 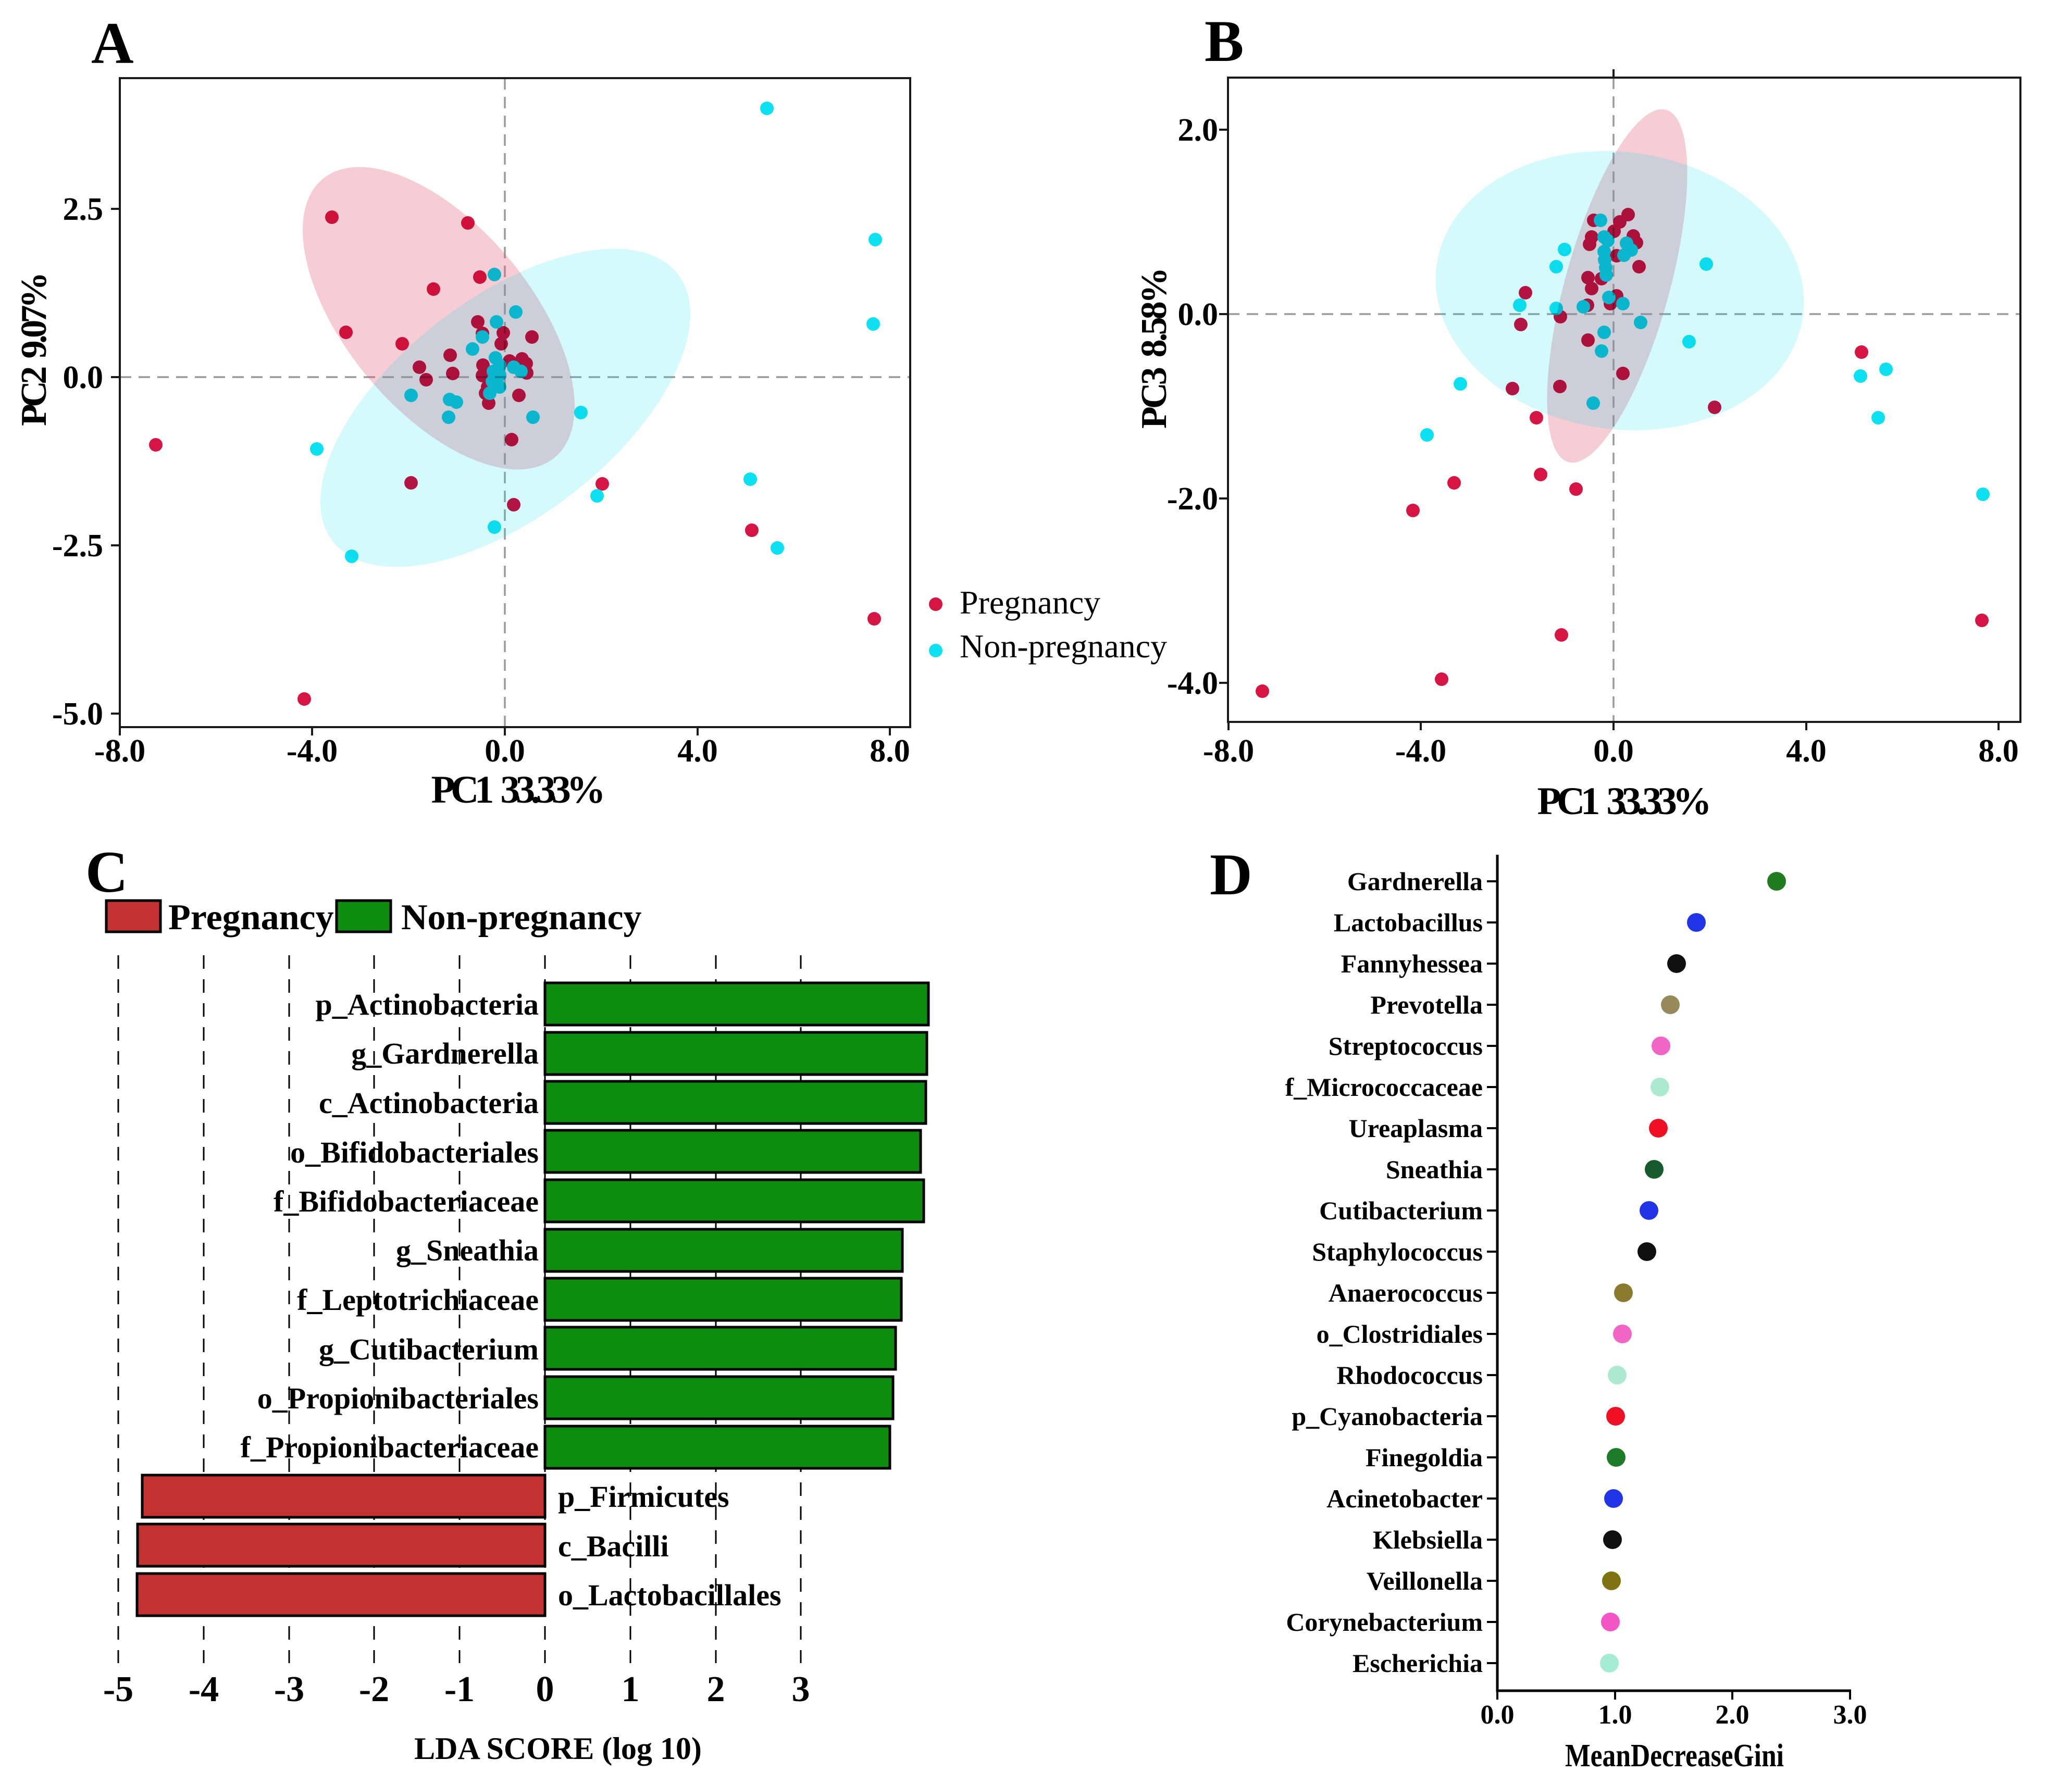 I want to click on svg-text: PC2 9.07%, so click(x=34, y=349).